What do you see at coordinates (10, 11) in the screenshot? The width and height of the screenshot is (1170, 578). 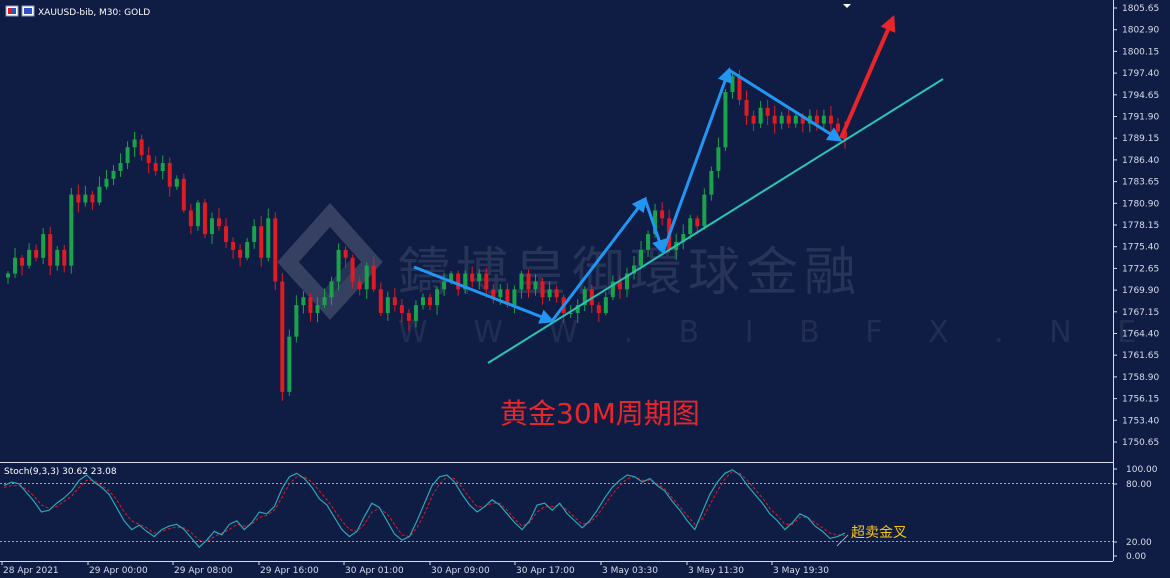 I see `chart-window-icon-left` at bounding box center [10, 11].